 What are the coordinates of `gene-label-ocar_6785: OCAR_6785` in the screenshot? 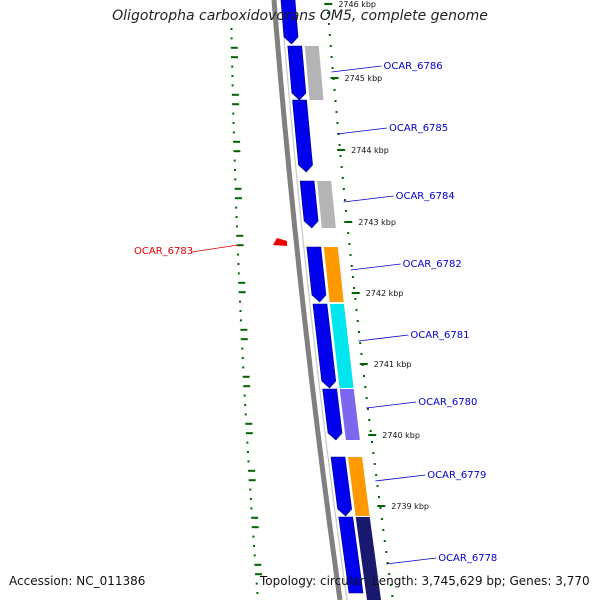 It's located at (418, 128).